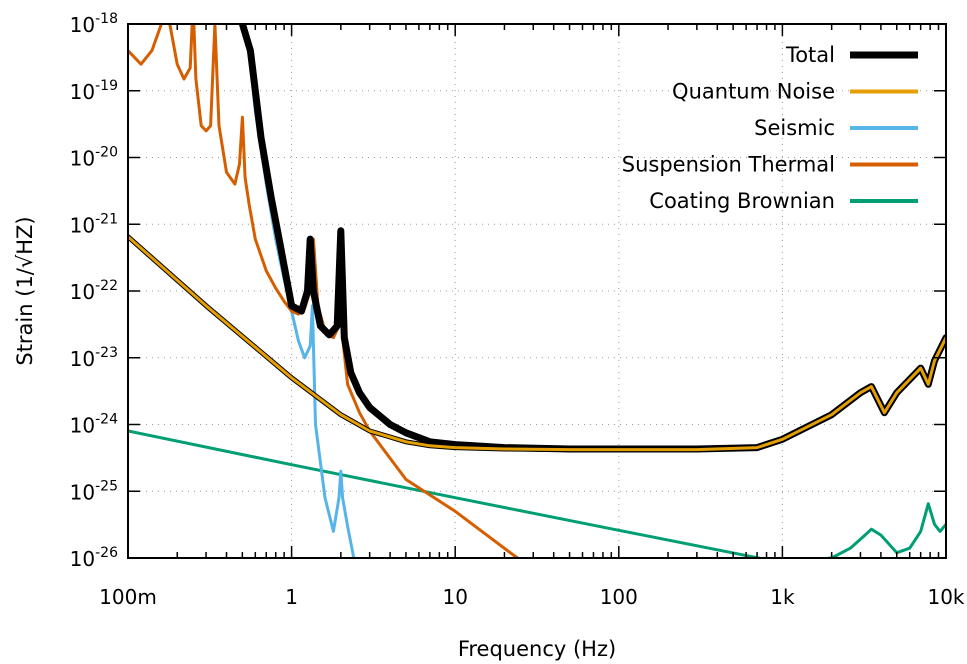 This screenshot has height=664, width=967. Describe the element at coordinates (94, 558) in the screenshot. I see `y-tick-label: 10-26` at that location.